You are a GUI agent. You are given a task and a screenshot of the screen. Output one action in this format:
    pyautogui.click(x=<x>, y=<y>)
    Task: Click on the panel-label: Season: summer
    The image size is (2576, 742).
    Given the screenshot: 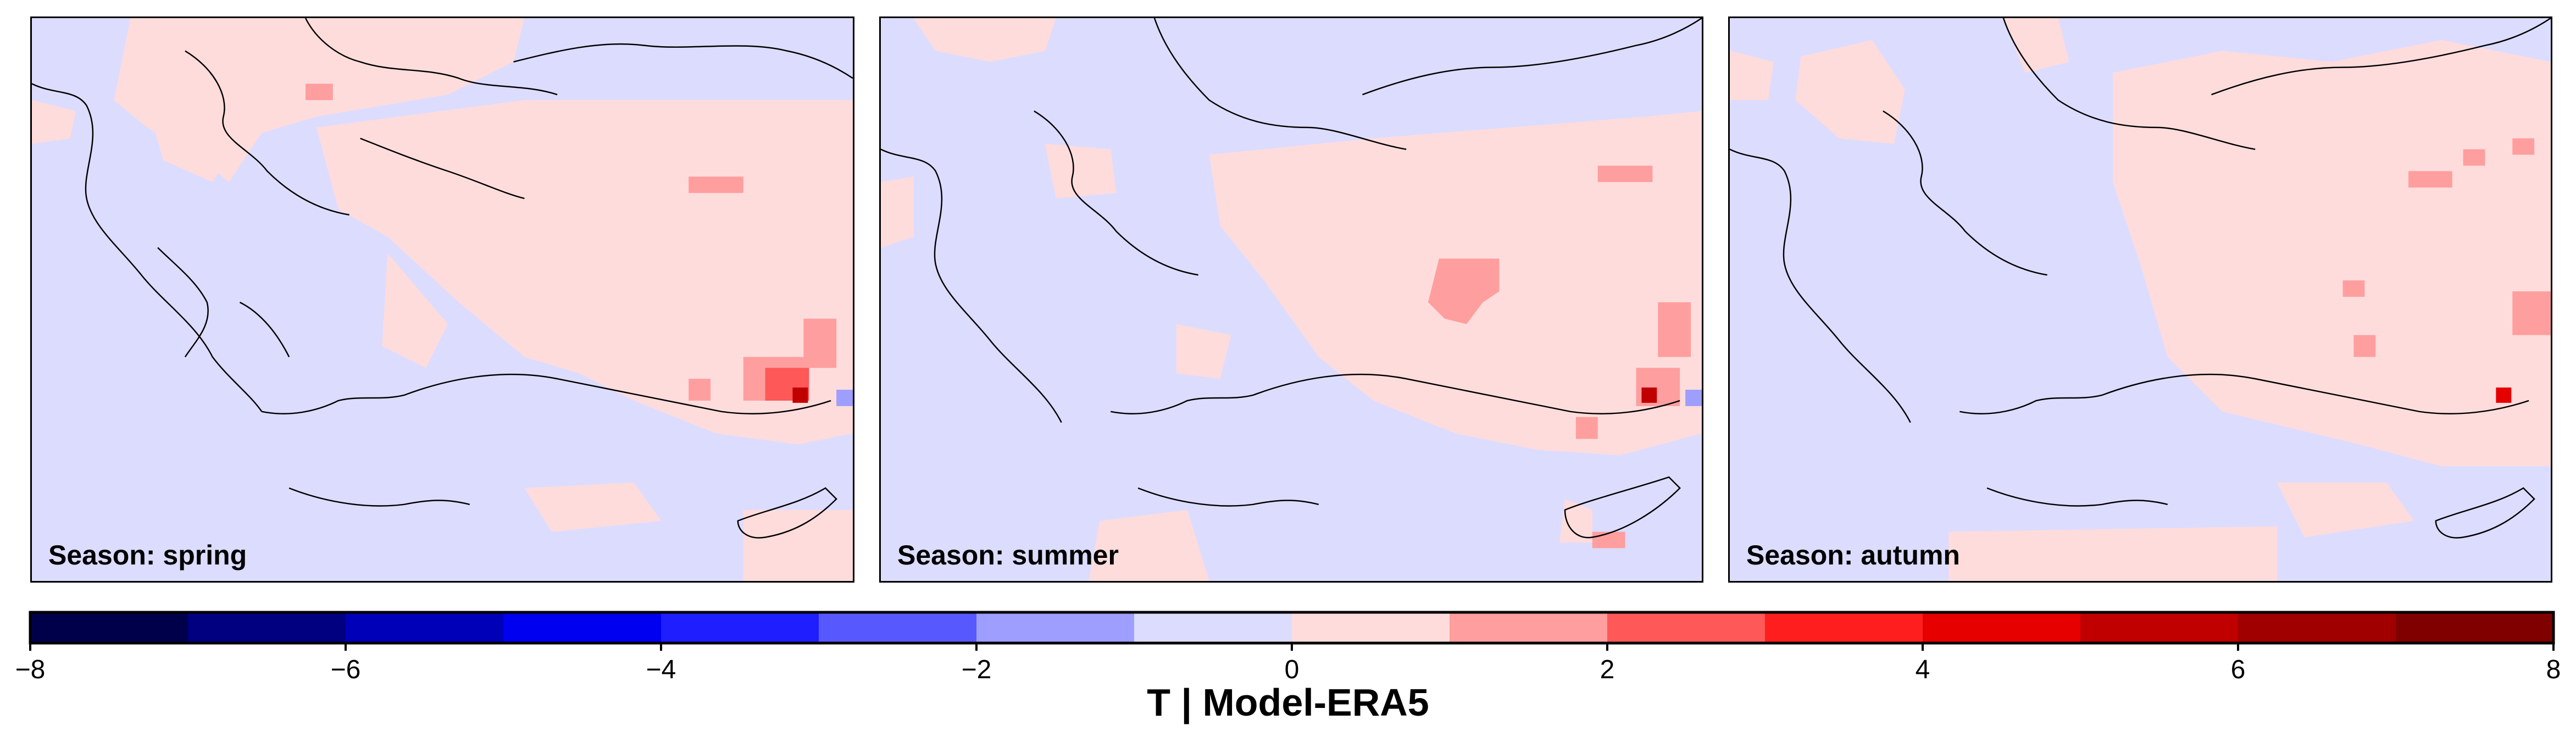 What is the action you would take?
    pyautogui.click(x=1008, y=555)
    